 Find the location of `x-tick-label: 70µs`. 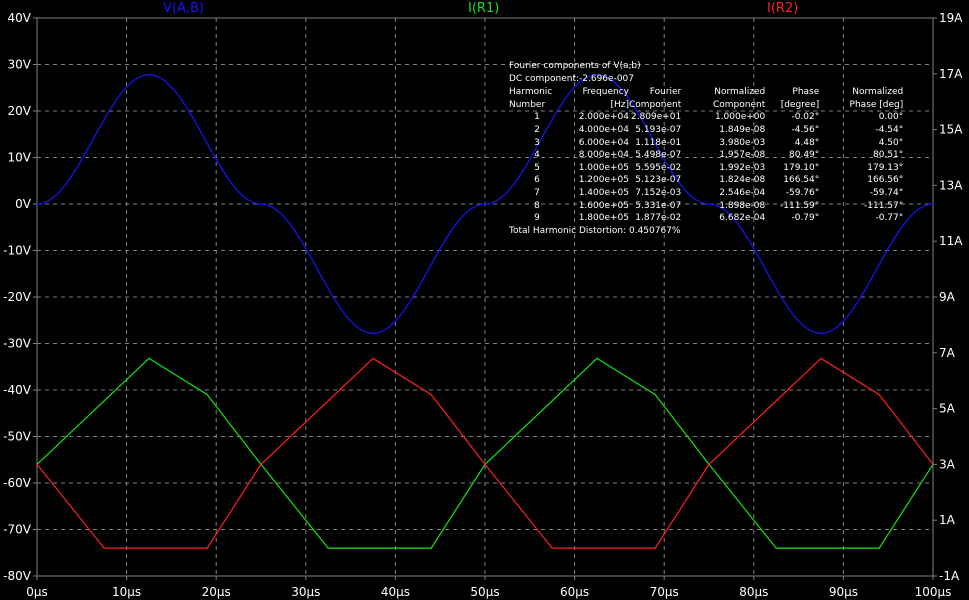

x-tick-label: 70µs is located at coordinates (664, 592).